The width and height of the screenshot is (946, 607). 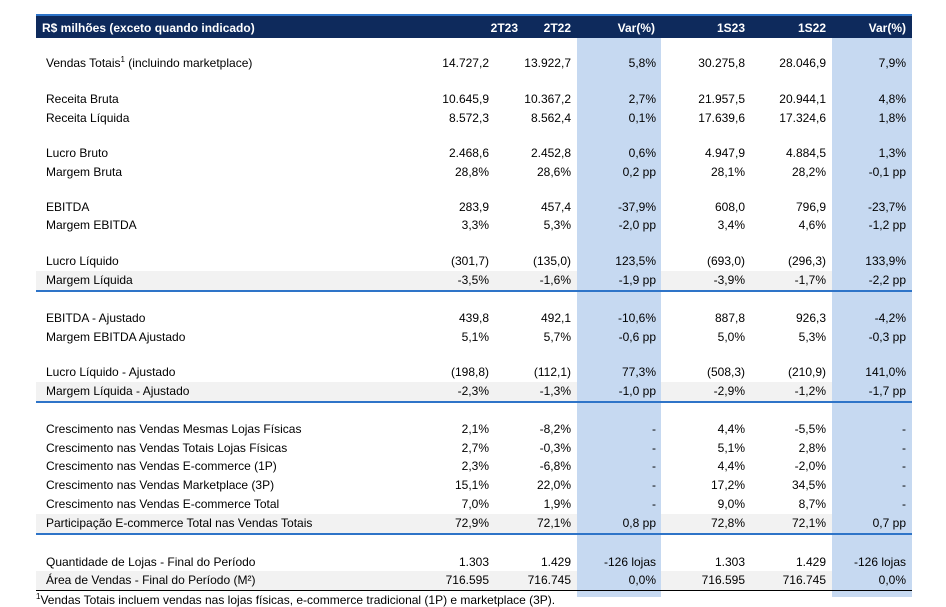 I want to click on cell-1s23: 716.595, so click(x=723, y=580).